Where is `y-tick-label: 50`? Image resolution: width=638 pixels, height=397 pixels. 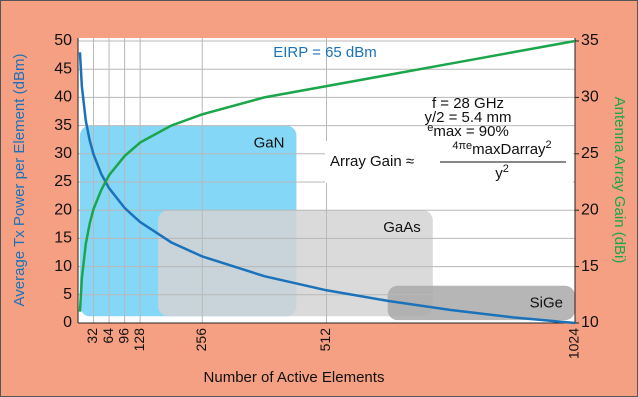
y-tick-label: 50 is located at coordinates (63, 40).